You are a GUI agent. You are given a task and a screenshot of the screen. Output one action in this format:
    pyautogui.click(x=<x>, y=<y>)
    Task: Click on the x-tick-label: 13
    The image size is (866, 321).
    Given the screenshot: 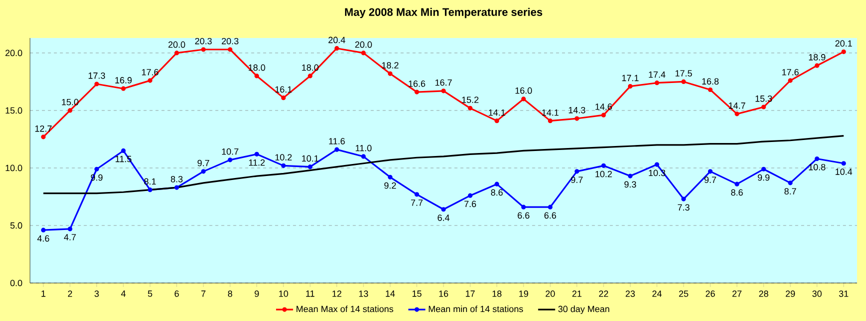 What is the action you would take?
    pyautogui.click(x=363, y=293)
    